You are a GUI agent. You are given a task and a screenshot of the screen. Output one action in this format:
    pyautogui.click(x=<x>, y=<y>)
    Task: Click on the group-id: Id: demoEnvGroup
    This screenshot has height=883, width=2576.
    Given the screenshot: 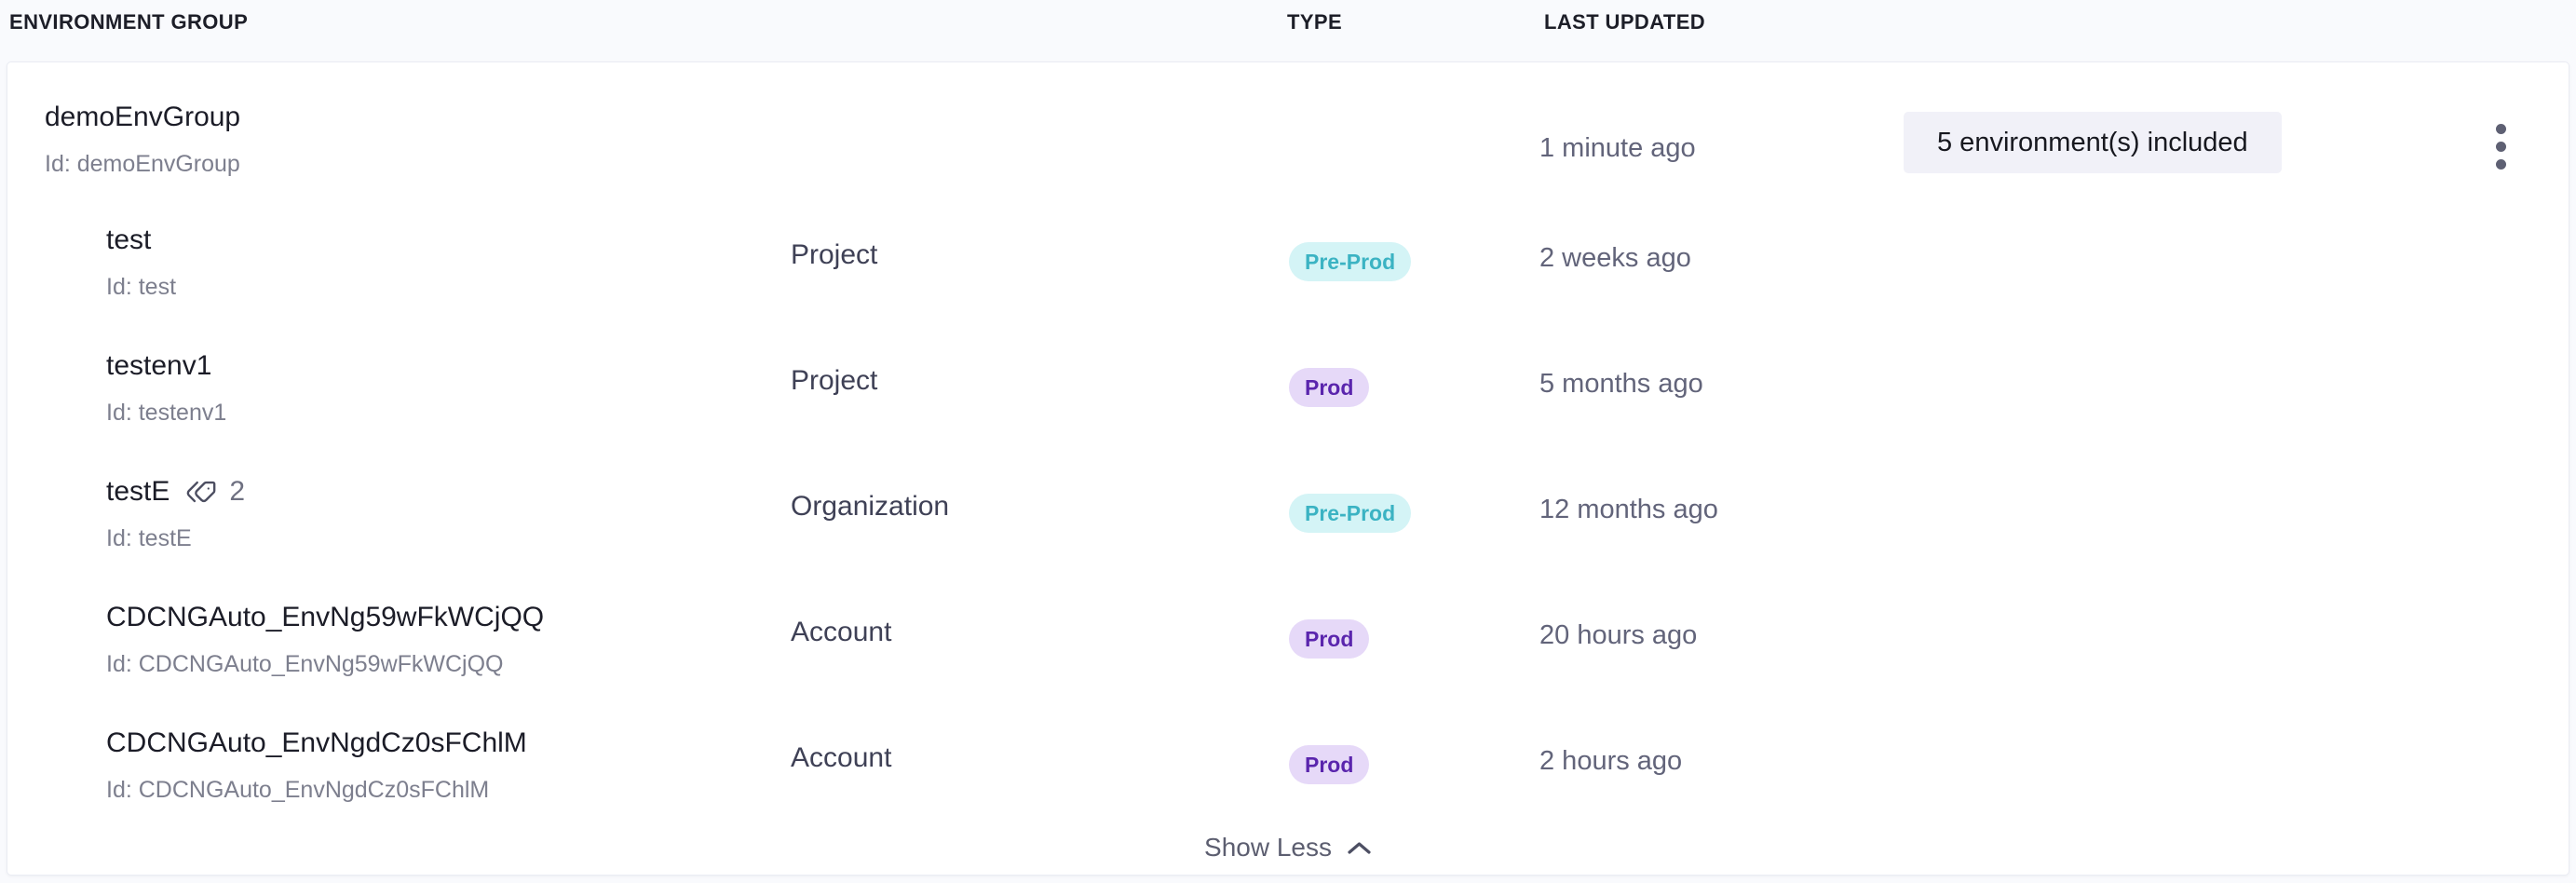 What is the action you would take?
    pyautogui.click(x=142, y=164)
    